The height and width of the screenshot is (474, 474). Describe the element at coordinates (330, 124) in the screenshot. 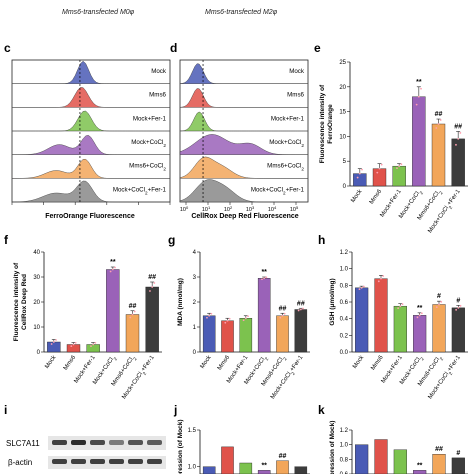

I see `y-axis-label: FerroOrange` at that location.